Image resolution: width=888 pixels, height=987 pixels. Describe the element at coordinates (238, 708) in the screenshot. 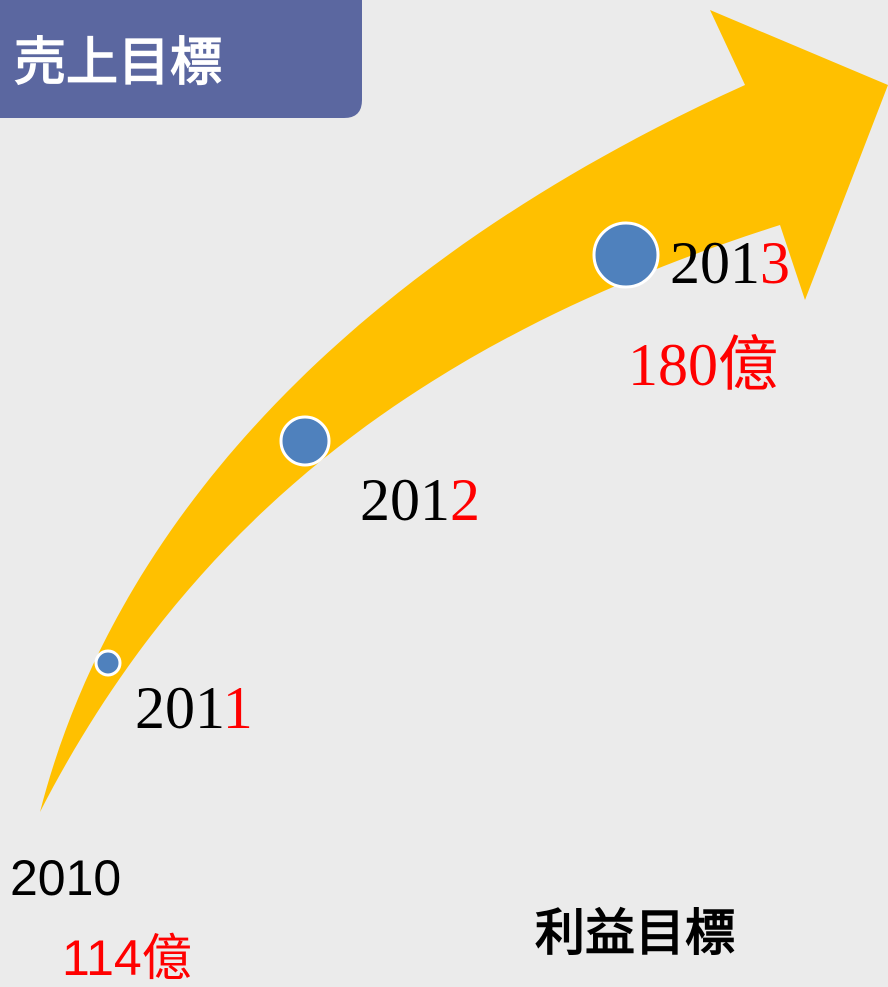

I see `year-suffix: 1` at that location.